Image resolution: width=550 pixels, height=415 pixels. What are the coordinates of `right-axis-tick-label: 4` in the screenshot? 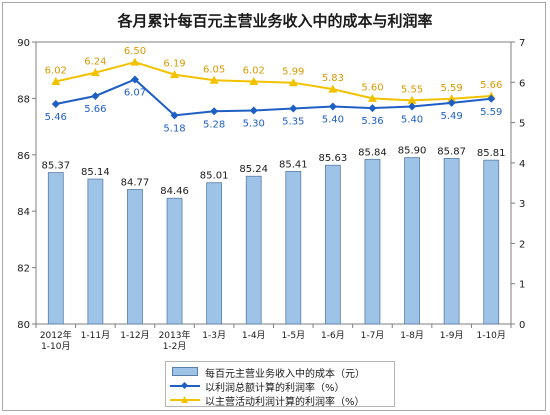 It's located at (522, 164).